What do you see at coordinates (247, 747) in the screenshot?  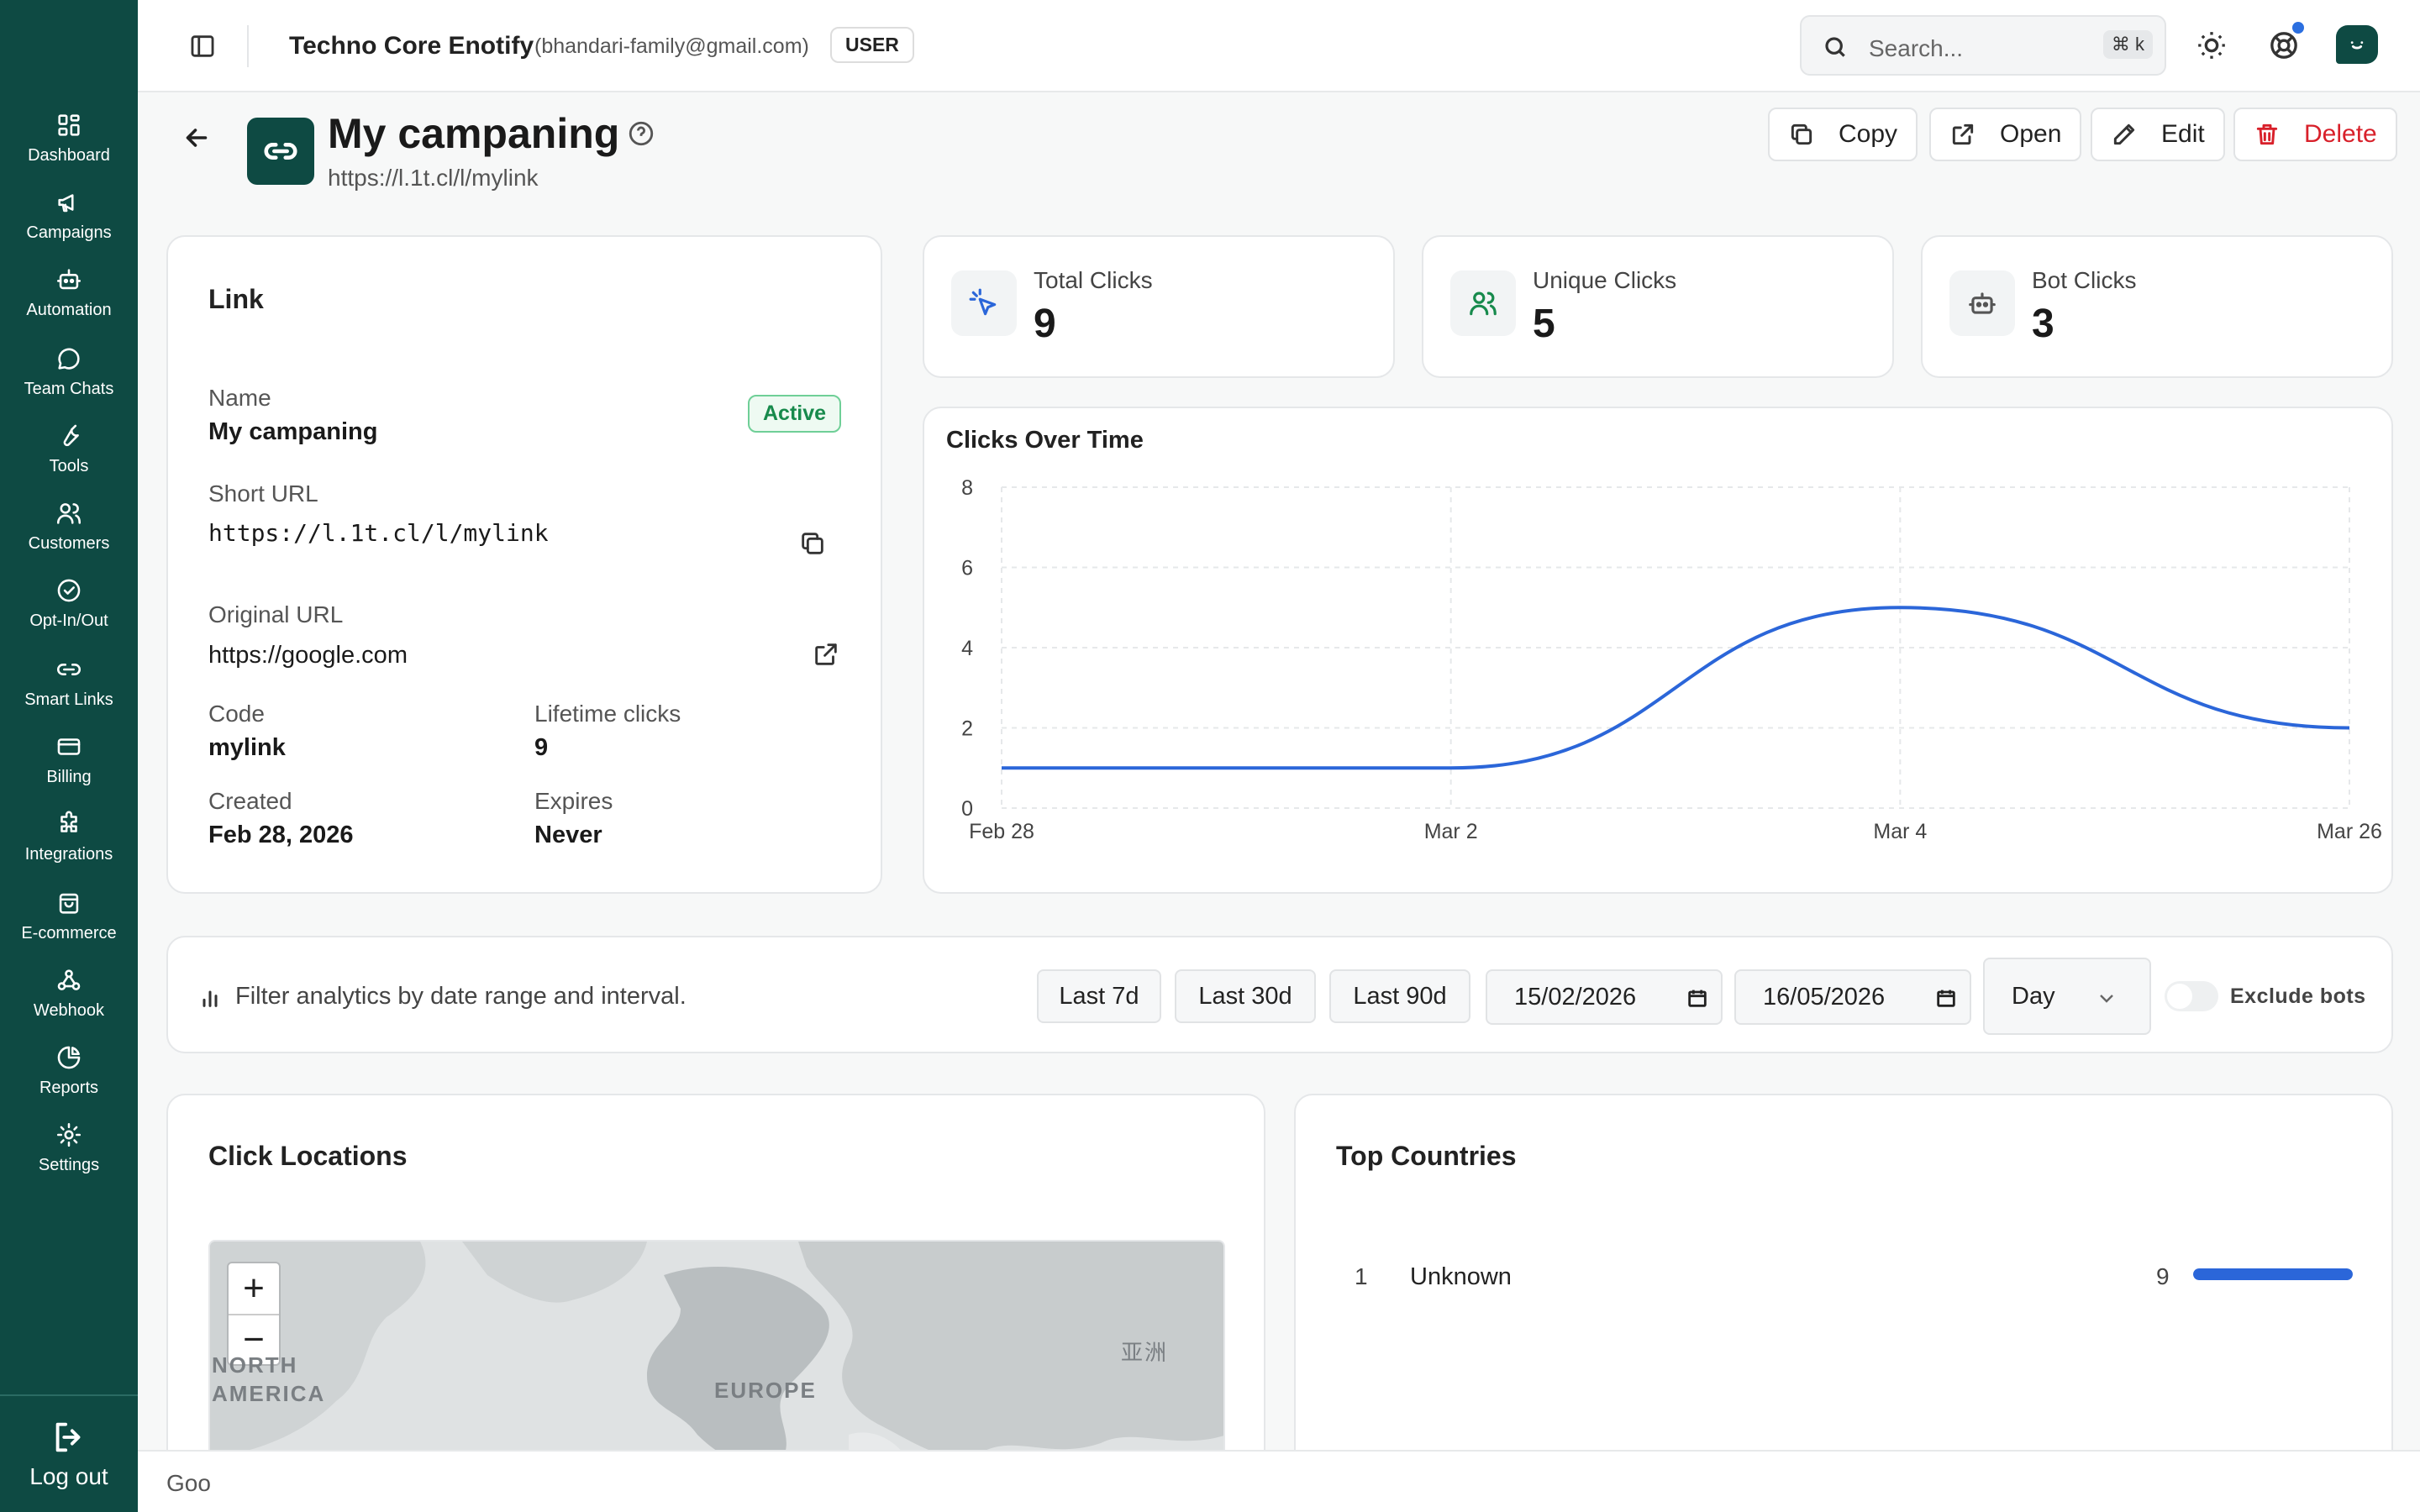 I see `code-value: mylink` at bounding box center [247, 747].